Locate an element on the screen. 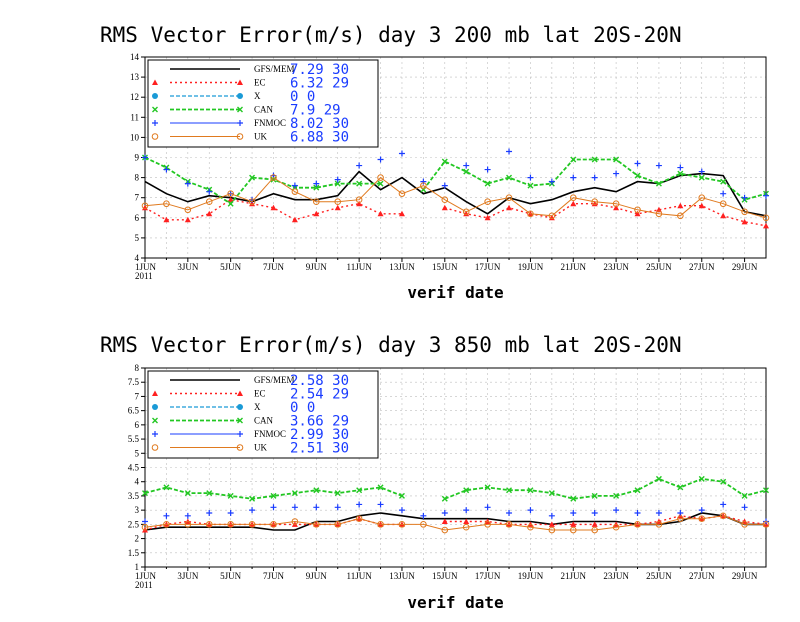 The image size is (800, 622). x-tick-label: 1JUN 2011 is located at coordinates (146, 580).